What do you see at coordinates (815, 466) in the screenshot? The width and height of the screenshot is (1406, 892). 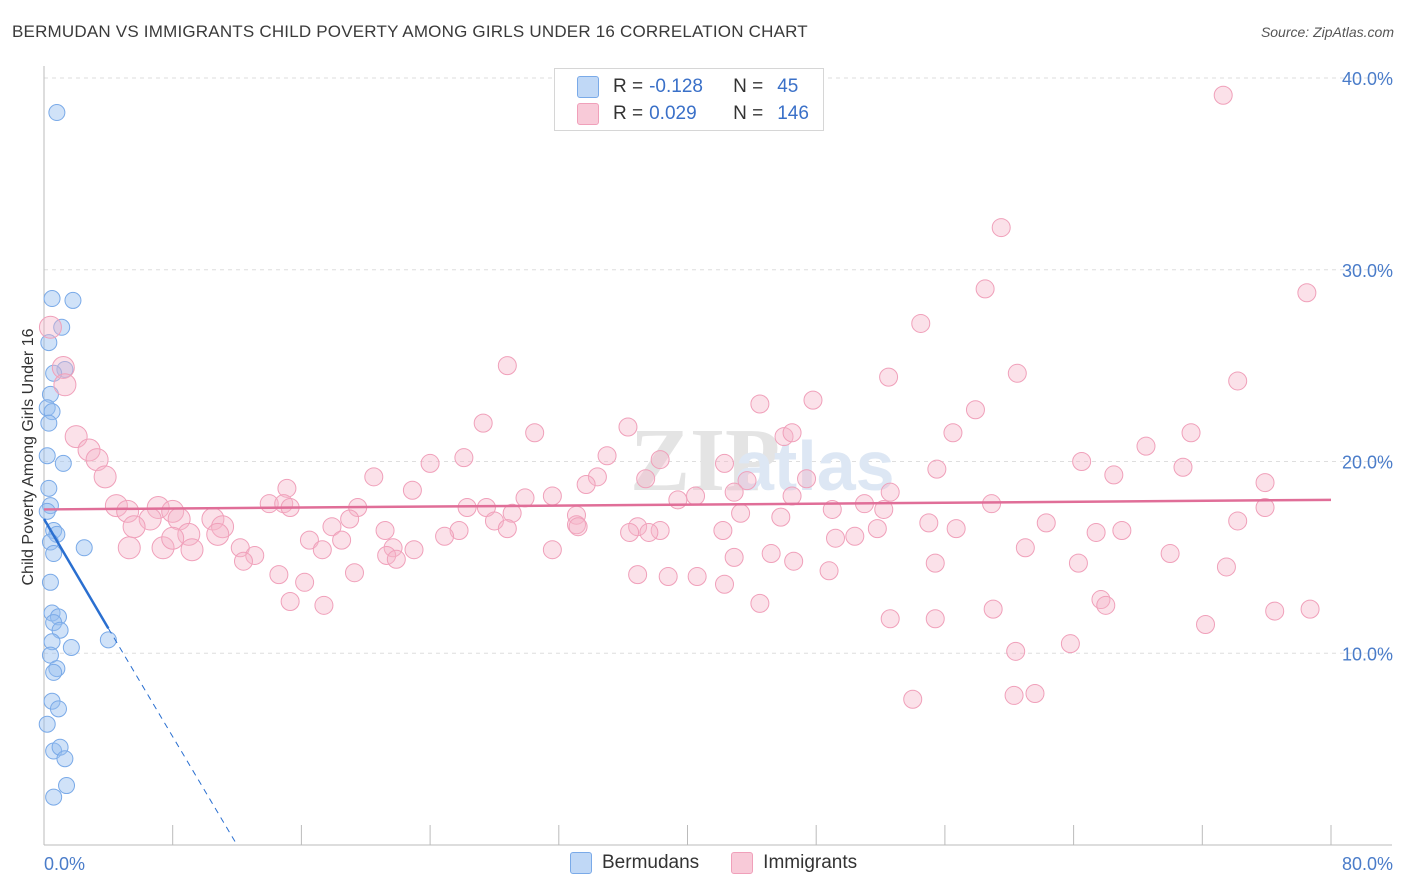 I see `watermark-atlas: atlas` at bounding box center [815, 466].